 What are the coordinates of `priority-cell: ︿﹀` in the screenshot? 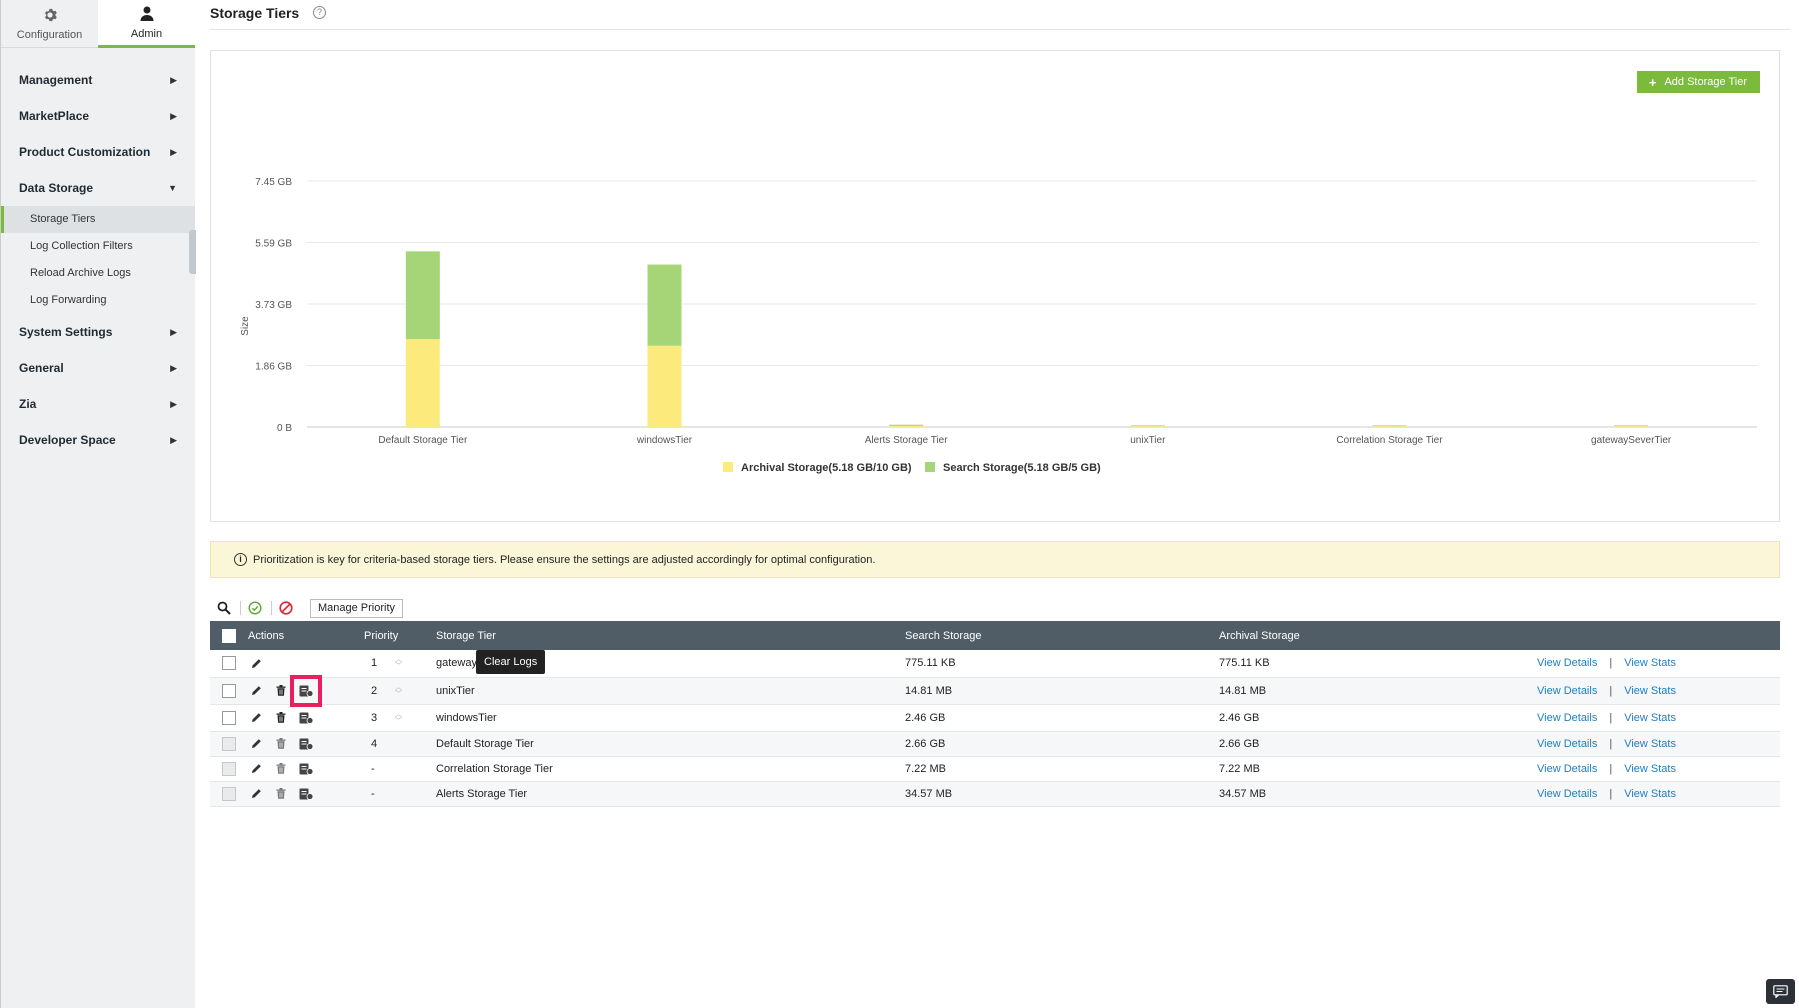 It's located at (400, 663).